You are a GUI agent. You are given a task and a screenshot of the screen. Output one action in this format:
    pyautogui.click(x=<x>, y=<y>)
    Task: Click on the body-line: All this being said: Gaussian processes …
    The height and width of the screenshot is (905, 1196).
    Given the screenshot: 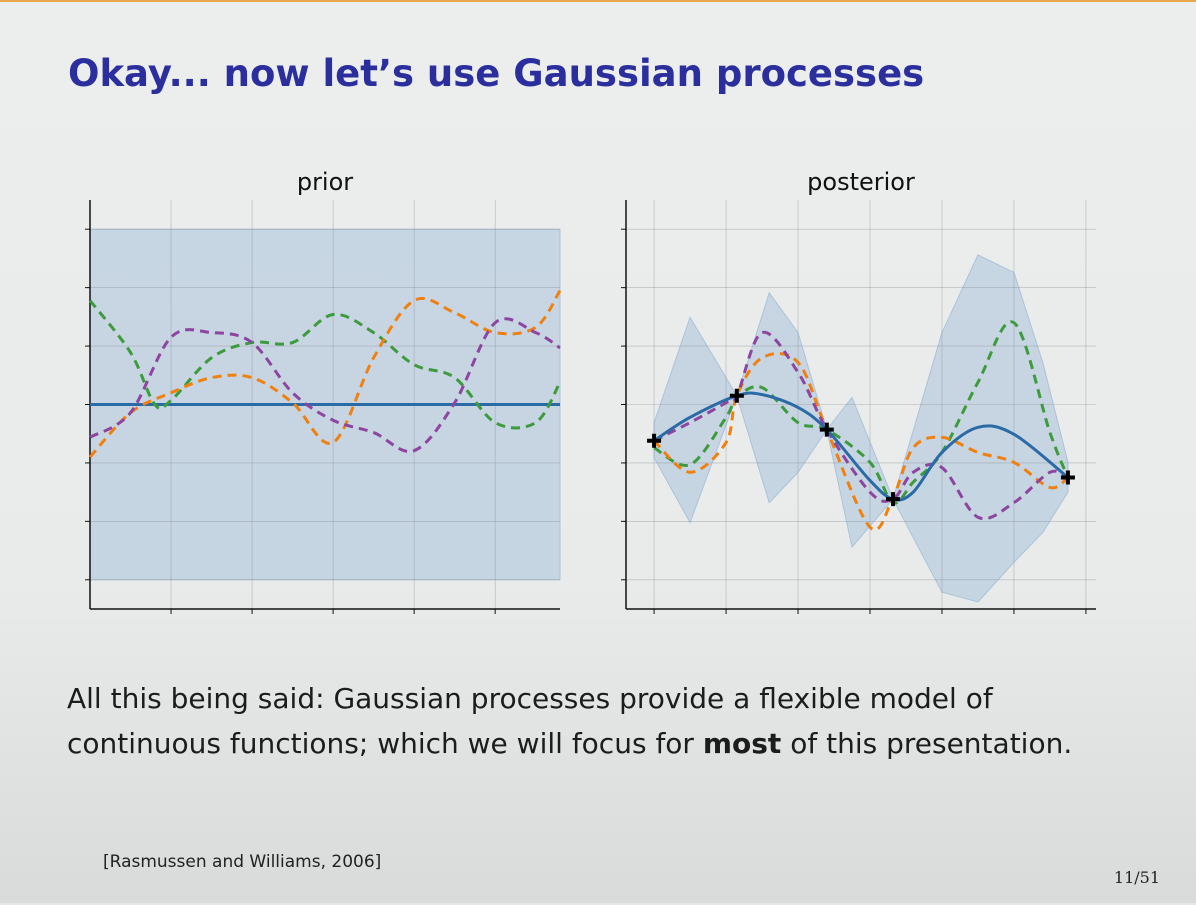 What is the action you would take?
    pyautogui.click(x=530, y=698)
    